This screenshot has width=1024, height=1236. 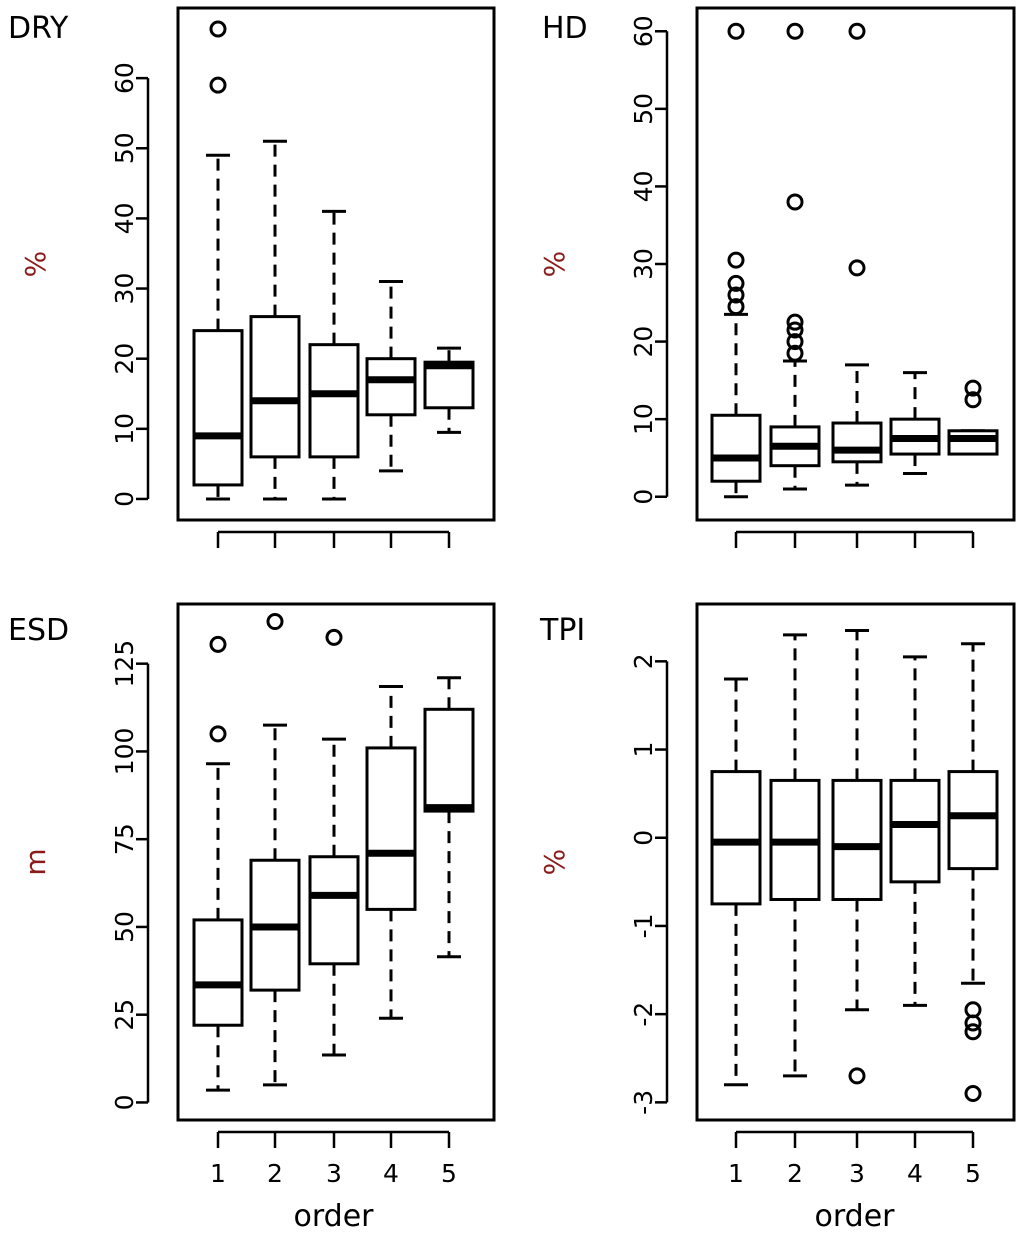 I want to click on y-tick-label: 75, so click(x=124, y=839).